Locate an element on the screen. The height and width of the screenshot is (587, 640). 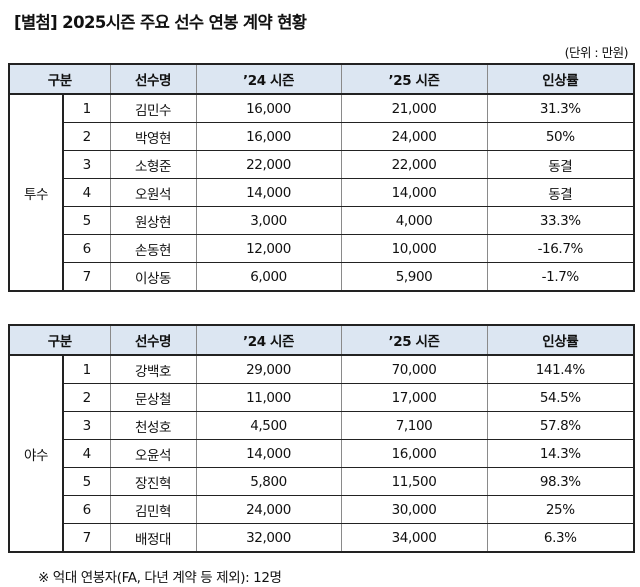
raise-rate: -16.7% is located at coordinates (561, 248).